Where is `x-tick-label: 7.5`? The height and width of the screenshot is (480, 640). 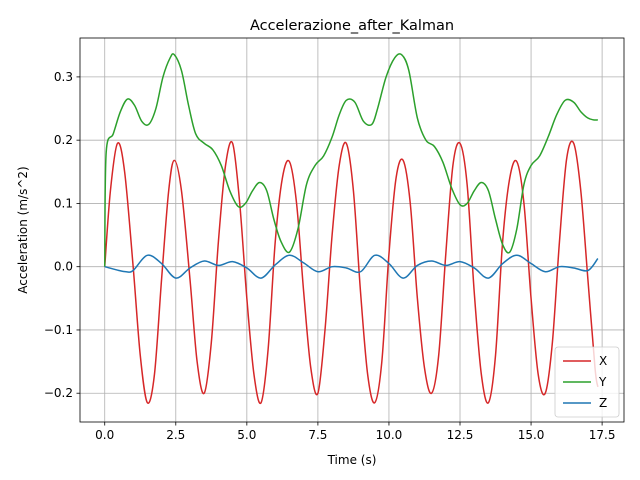 x-tick-label: 7.5 is located at coordinates (317, 435).